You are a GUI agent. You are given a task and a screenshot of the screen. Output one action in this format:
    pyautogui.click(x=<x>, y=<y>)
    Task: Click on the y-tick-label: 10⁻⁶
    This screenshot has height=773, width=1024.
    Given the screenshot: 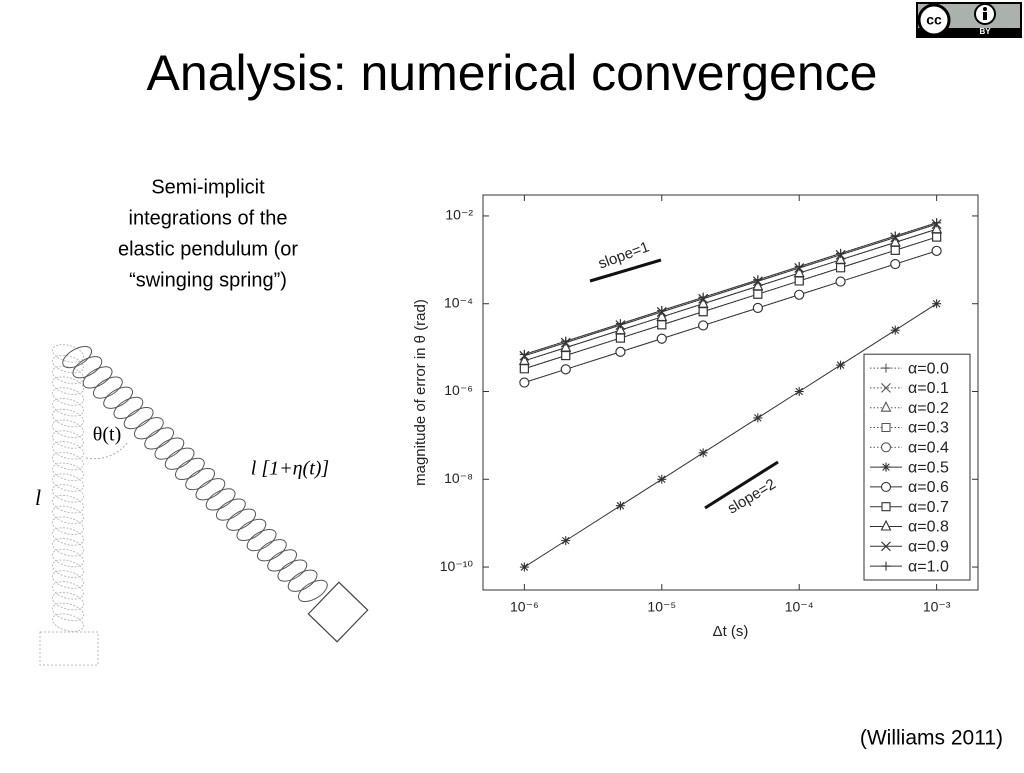 What is the action you would take?
    pyautogui.click(x=458, y=390)
    